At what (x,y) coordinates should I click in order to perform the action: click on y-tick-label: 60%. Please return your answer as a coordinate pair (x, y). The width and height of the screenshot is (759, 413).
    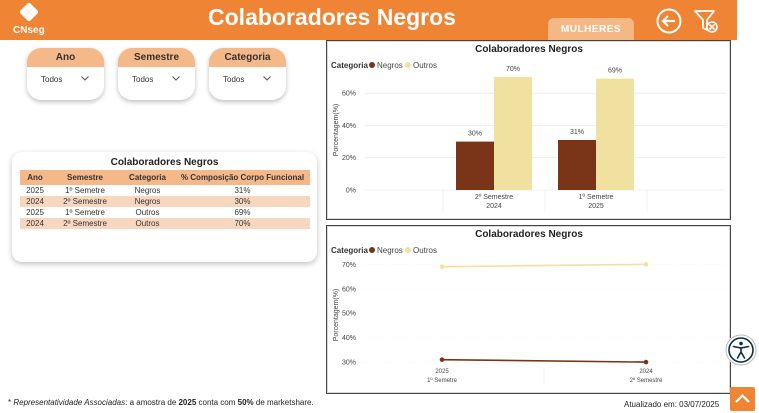
    Looking at the image, I should click on (349, 289).